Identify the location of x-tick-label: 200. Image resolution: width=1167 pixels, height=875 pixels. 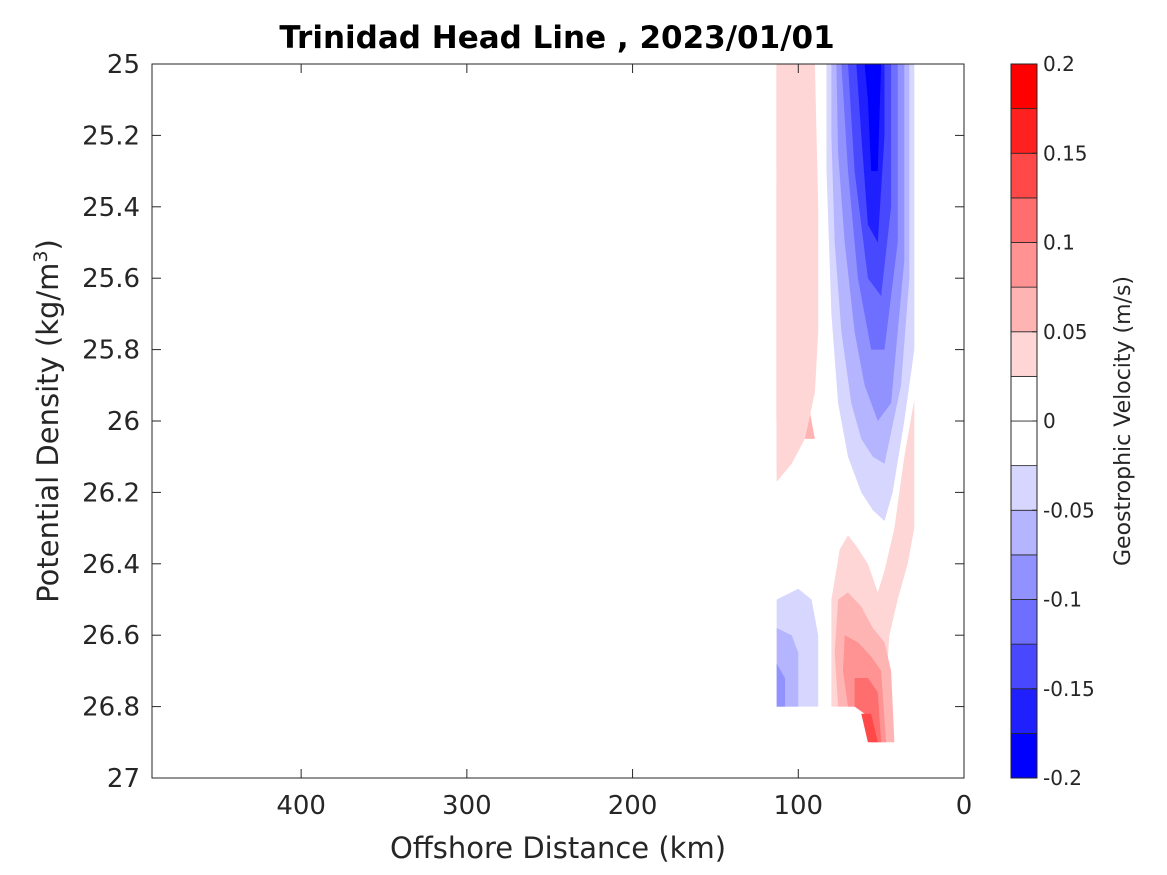
(633, 806).